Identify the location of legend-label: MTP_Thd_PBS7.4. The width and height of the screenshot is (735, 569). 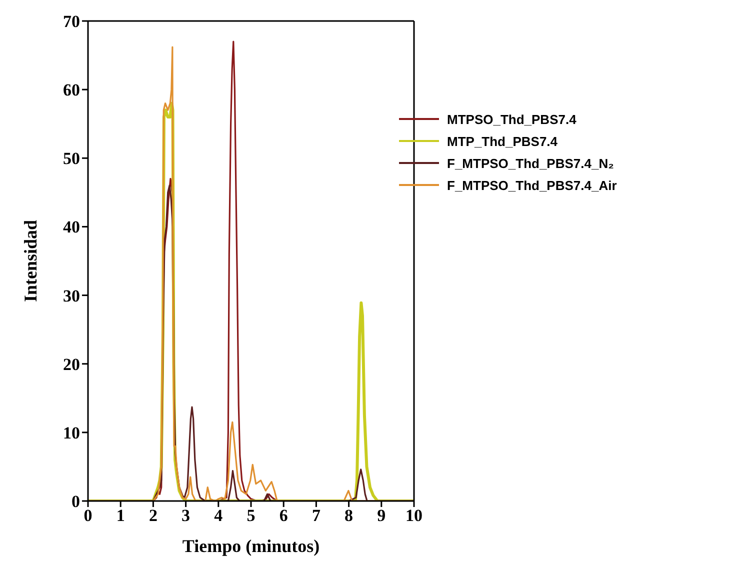
(502, 141).